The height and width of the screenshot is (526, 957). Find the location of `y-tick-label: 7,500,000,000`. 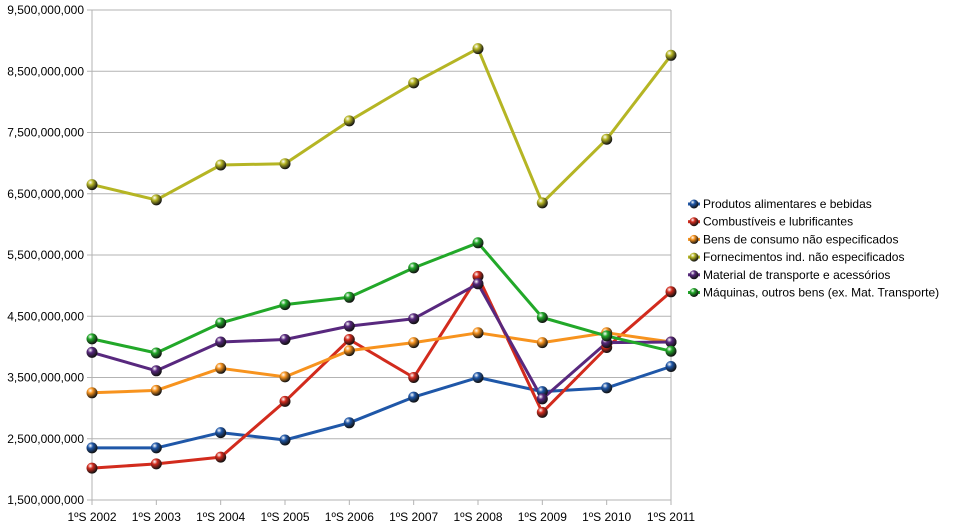

y-tick-label: 7,500,000,000 is located at coordinates (45, 133).